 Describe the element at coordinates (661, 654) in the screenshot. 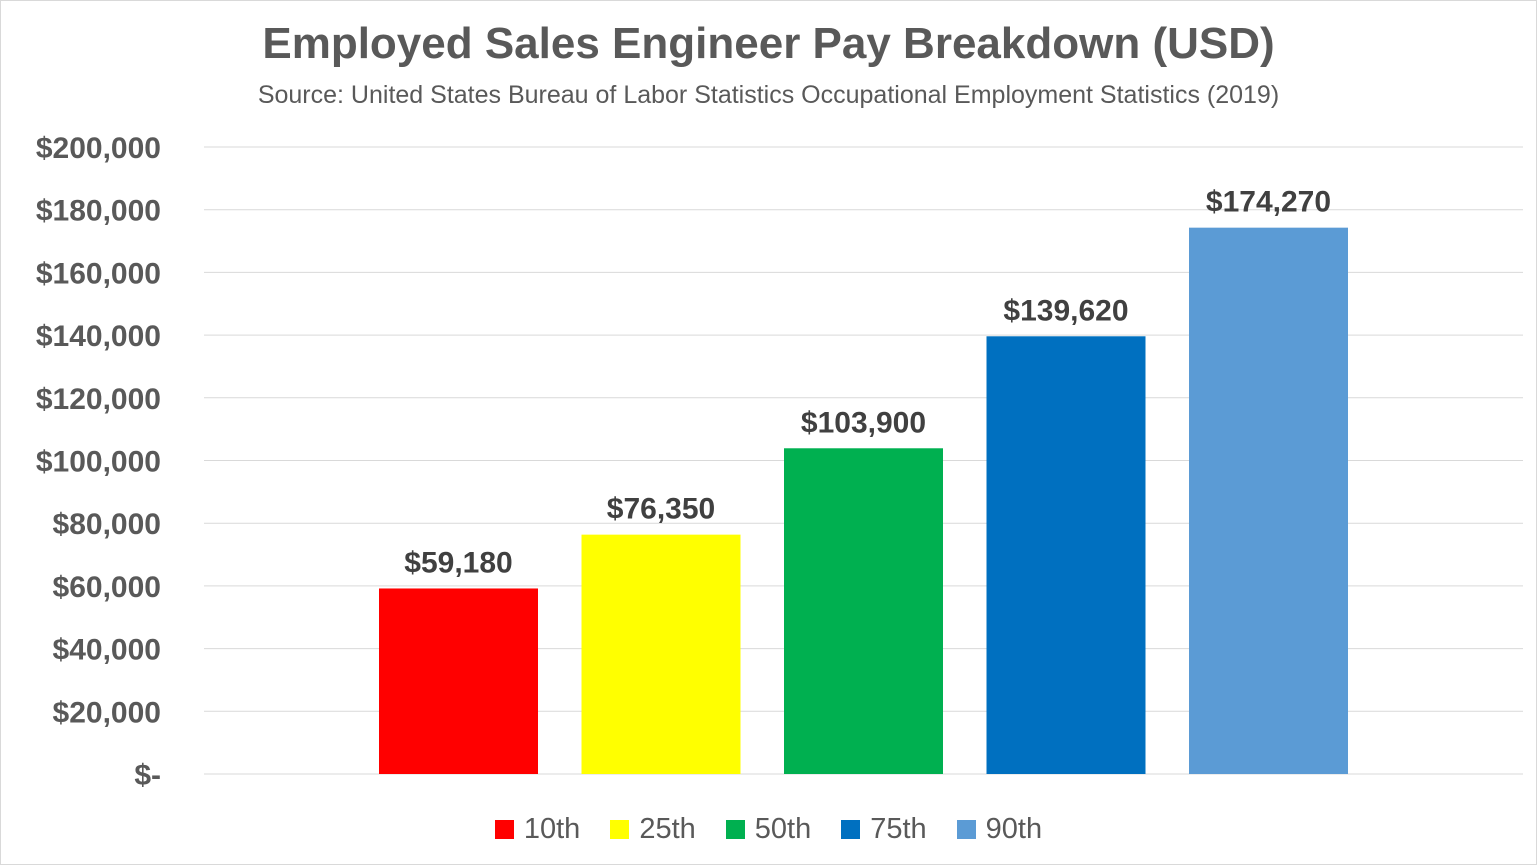

I see `bar-25th` at that location.